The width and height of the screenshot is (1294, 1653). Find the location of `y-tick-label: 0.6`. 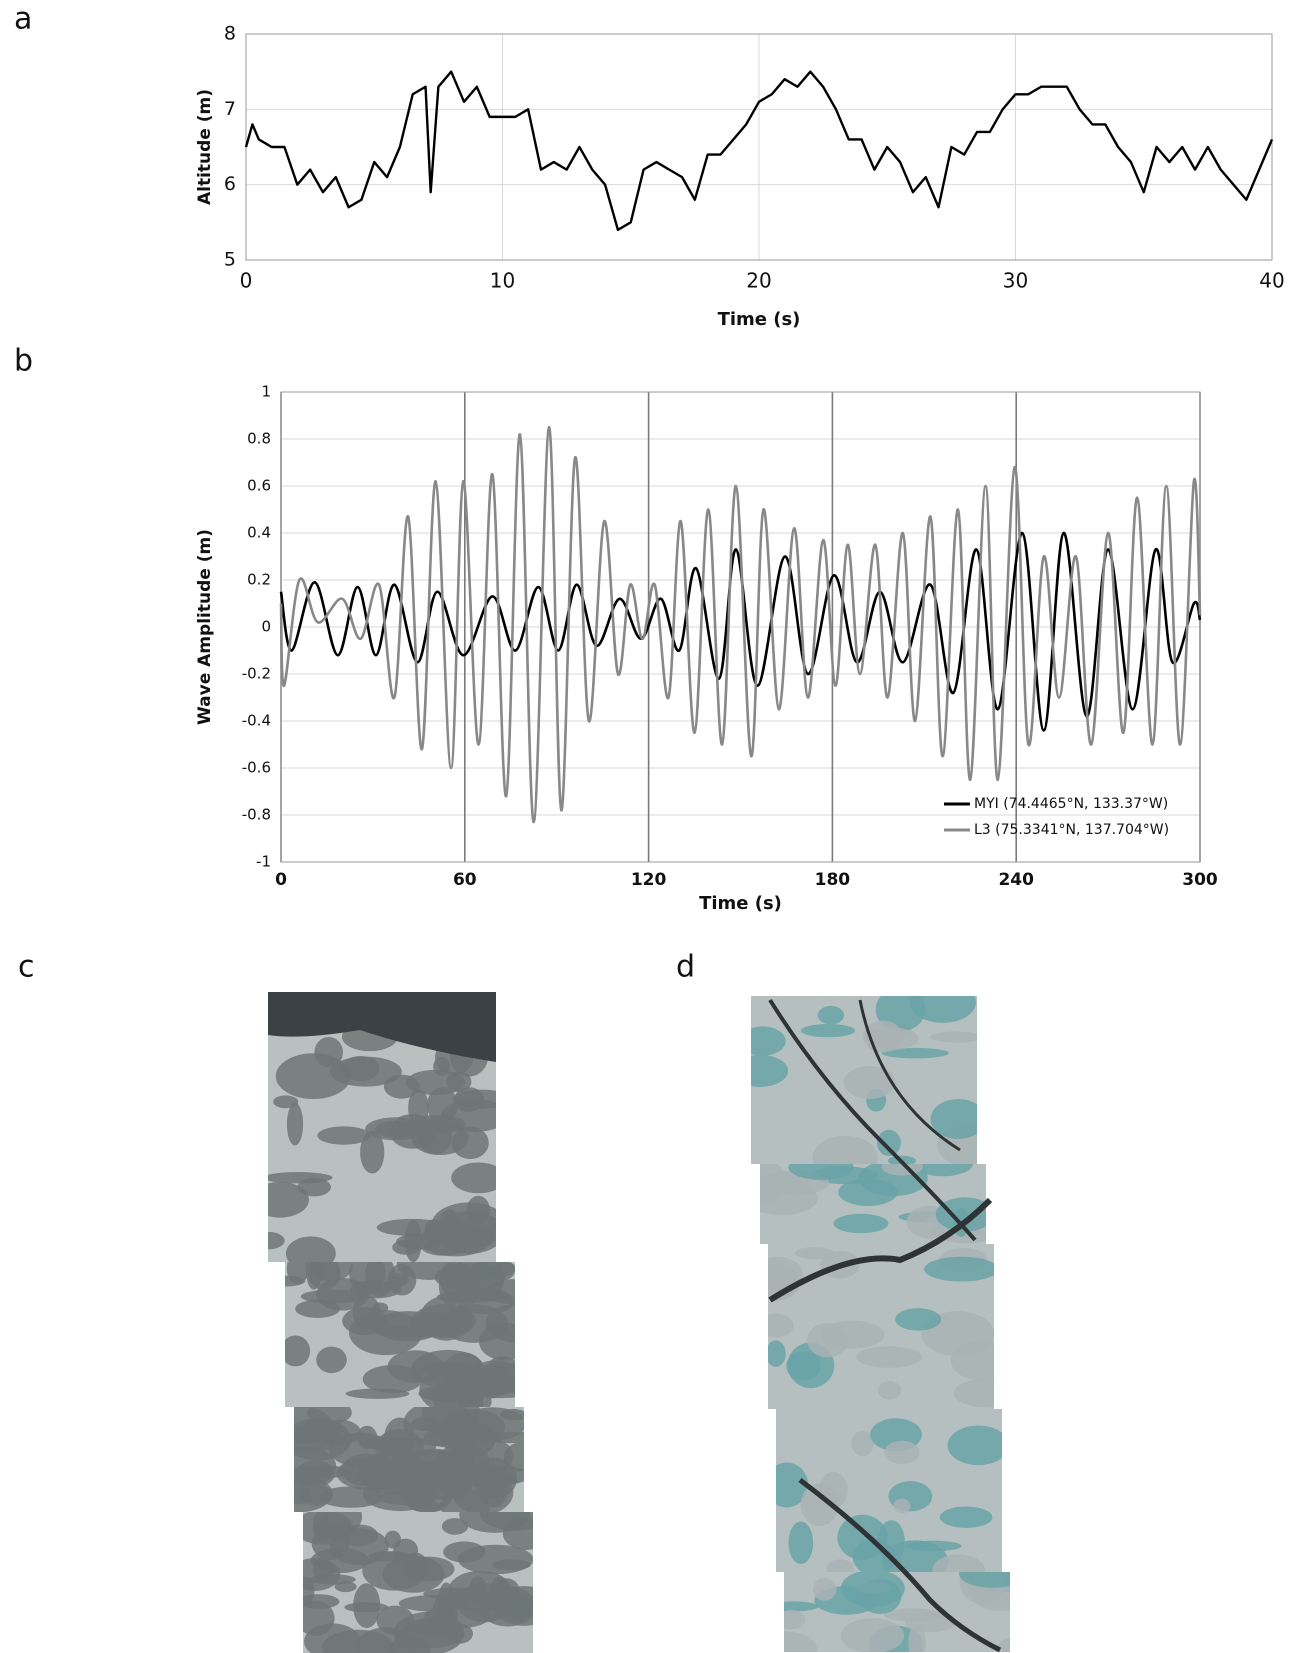

y-tick-label: 0.6 is located at coordinates (259, 486).